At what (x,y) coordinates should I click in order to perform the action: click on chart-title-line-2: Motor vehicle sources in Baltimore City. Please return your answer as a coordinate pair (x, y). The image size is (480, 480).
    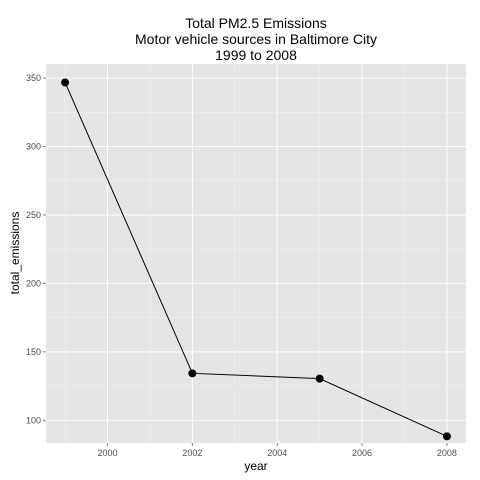
    Looking at the image, I should click on (256, 39).